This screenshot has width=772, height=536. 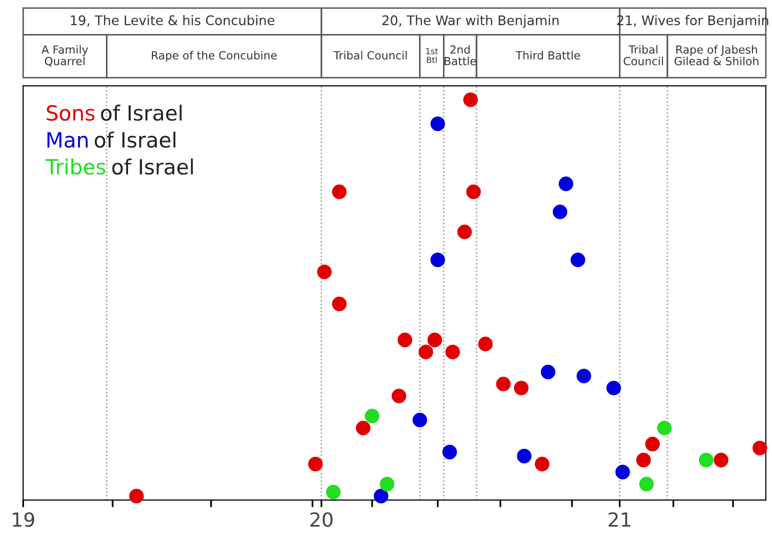 I want to click on x-tick-label: 20, so click(x=321, y=519).